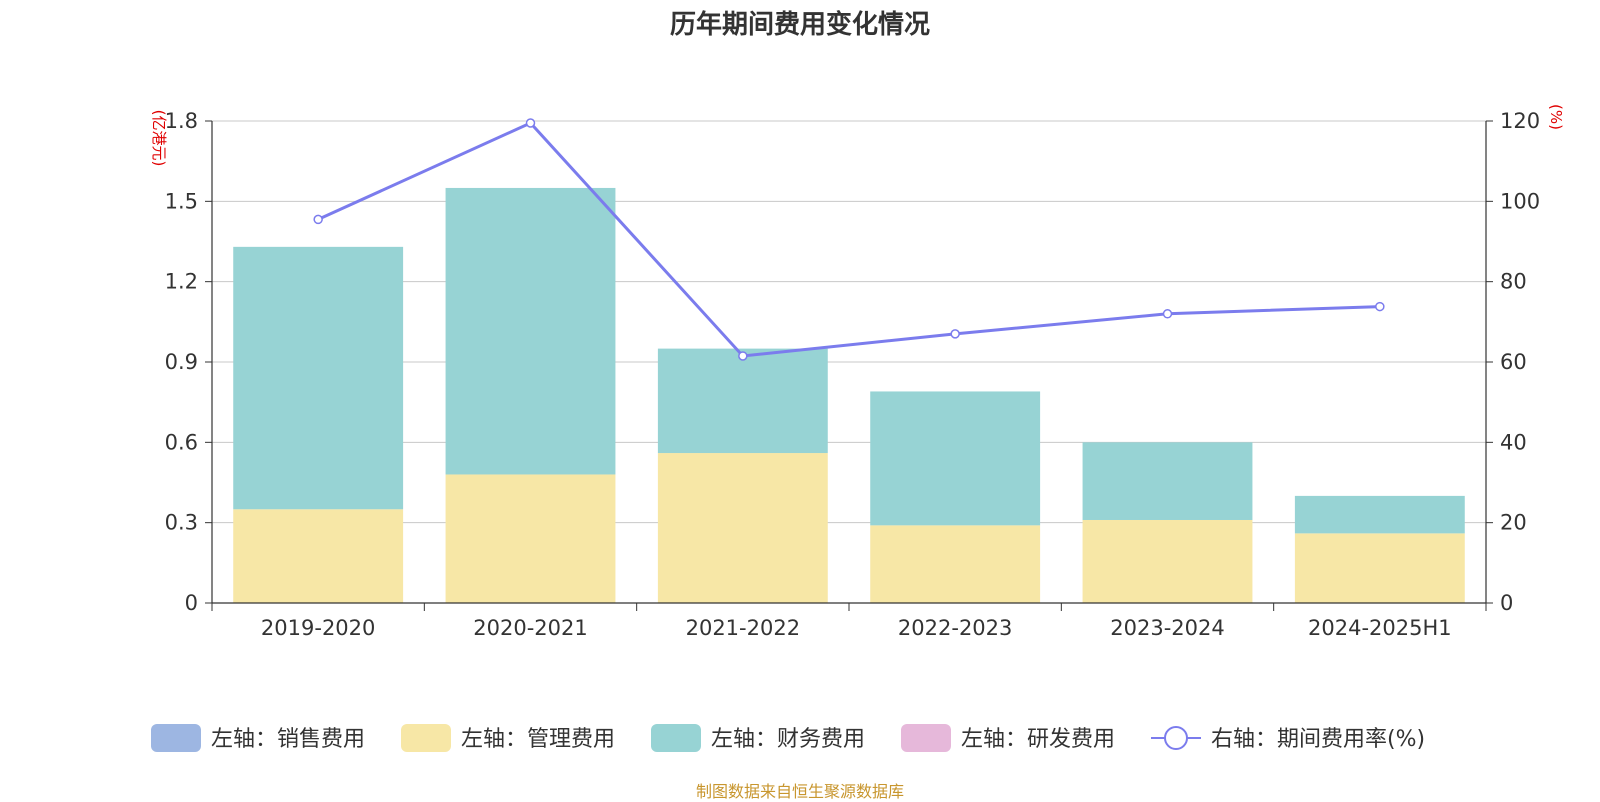 This screenshot has width=1600, height=802. What do you see at coordinates (159, 138) in the screenshot?
I see `left-axis-unit: (亿港元)` at bounding box center [159, 138].